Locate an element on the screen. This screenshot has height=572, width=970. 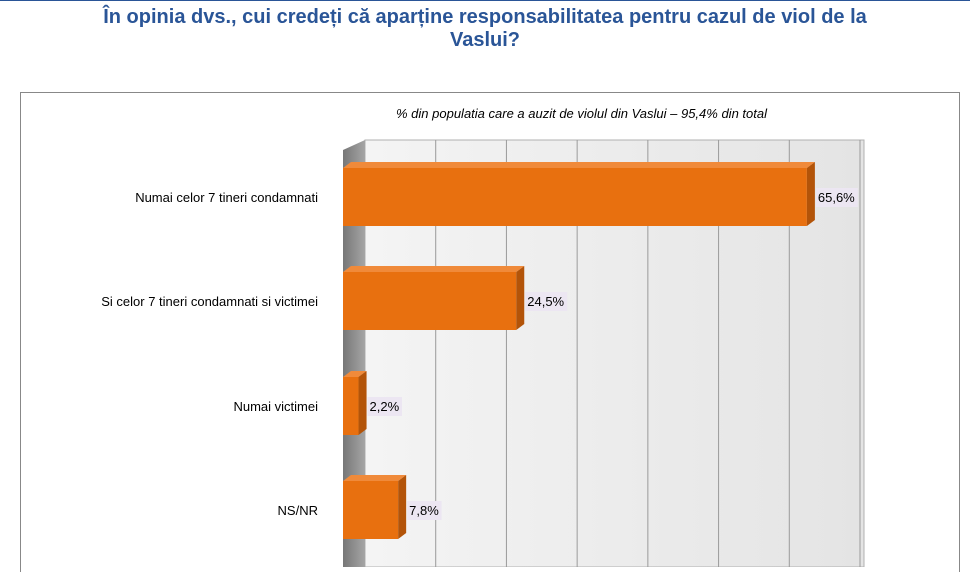
category-label: Numai victimei is located at coordinates (275, 406).